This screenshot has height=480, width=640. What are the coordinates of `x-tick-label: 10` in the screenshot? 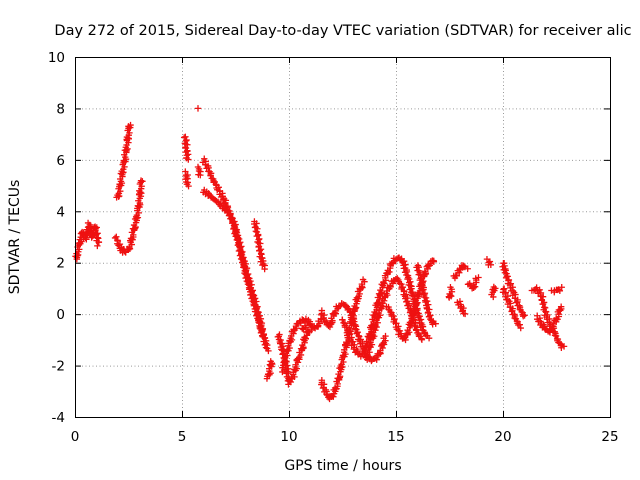 It's located at (288, 437).